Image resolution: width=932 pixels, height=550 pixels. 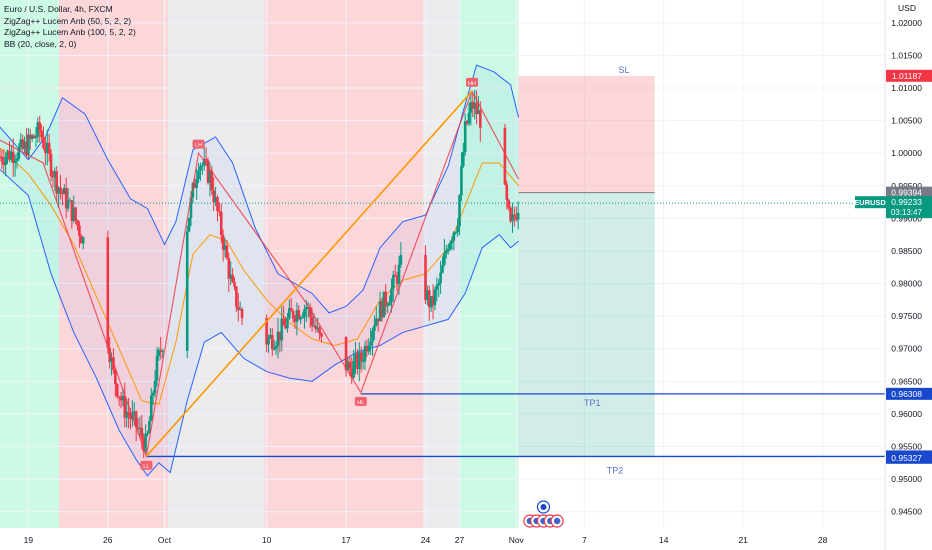 I want to click on pivot-badge-label: HH, so click(x=472, y=84).